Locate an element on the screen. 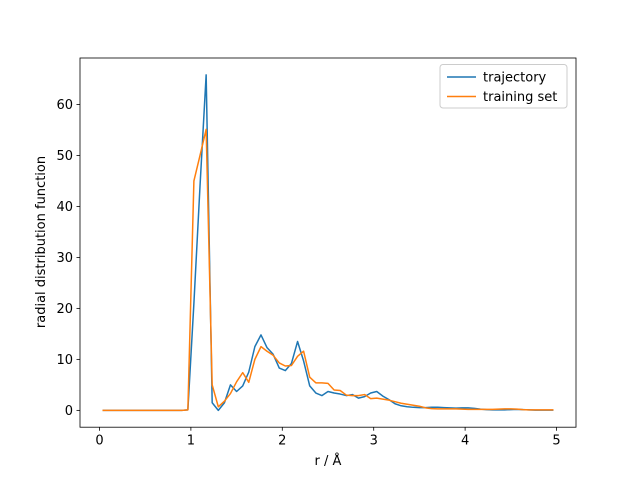 This screenshot has width=640, height=484. y-tick-label: 20 is located at coordinates (64, 309).